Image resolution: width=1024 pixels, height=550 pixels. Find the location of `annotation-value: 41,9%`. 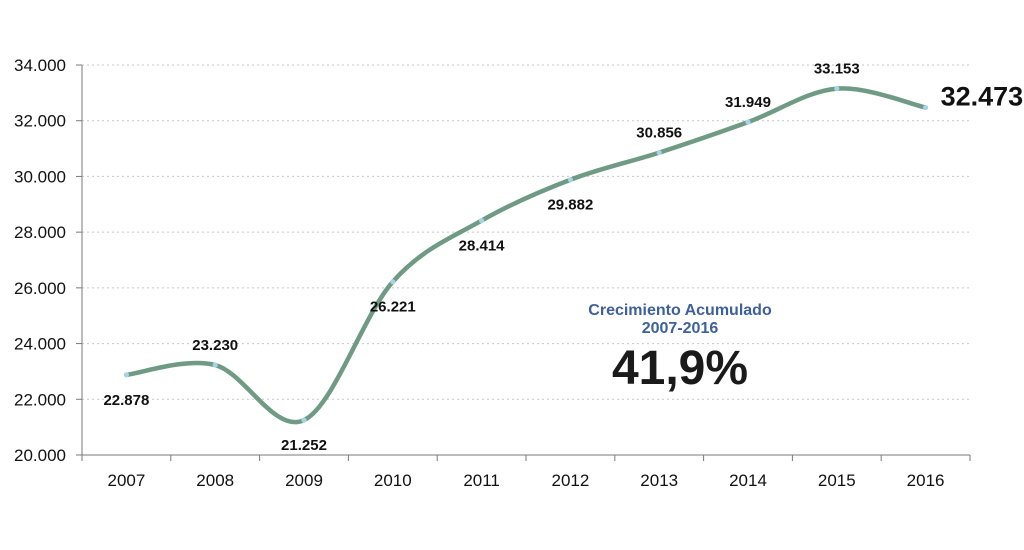

annotation-value: 41,9% is located at coordinates (680, 368).